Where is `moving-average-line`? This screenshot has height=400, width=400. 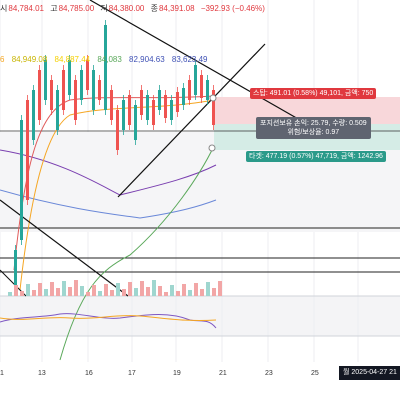
moving-average-line is located at coordinates (108, 204).